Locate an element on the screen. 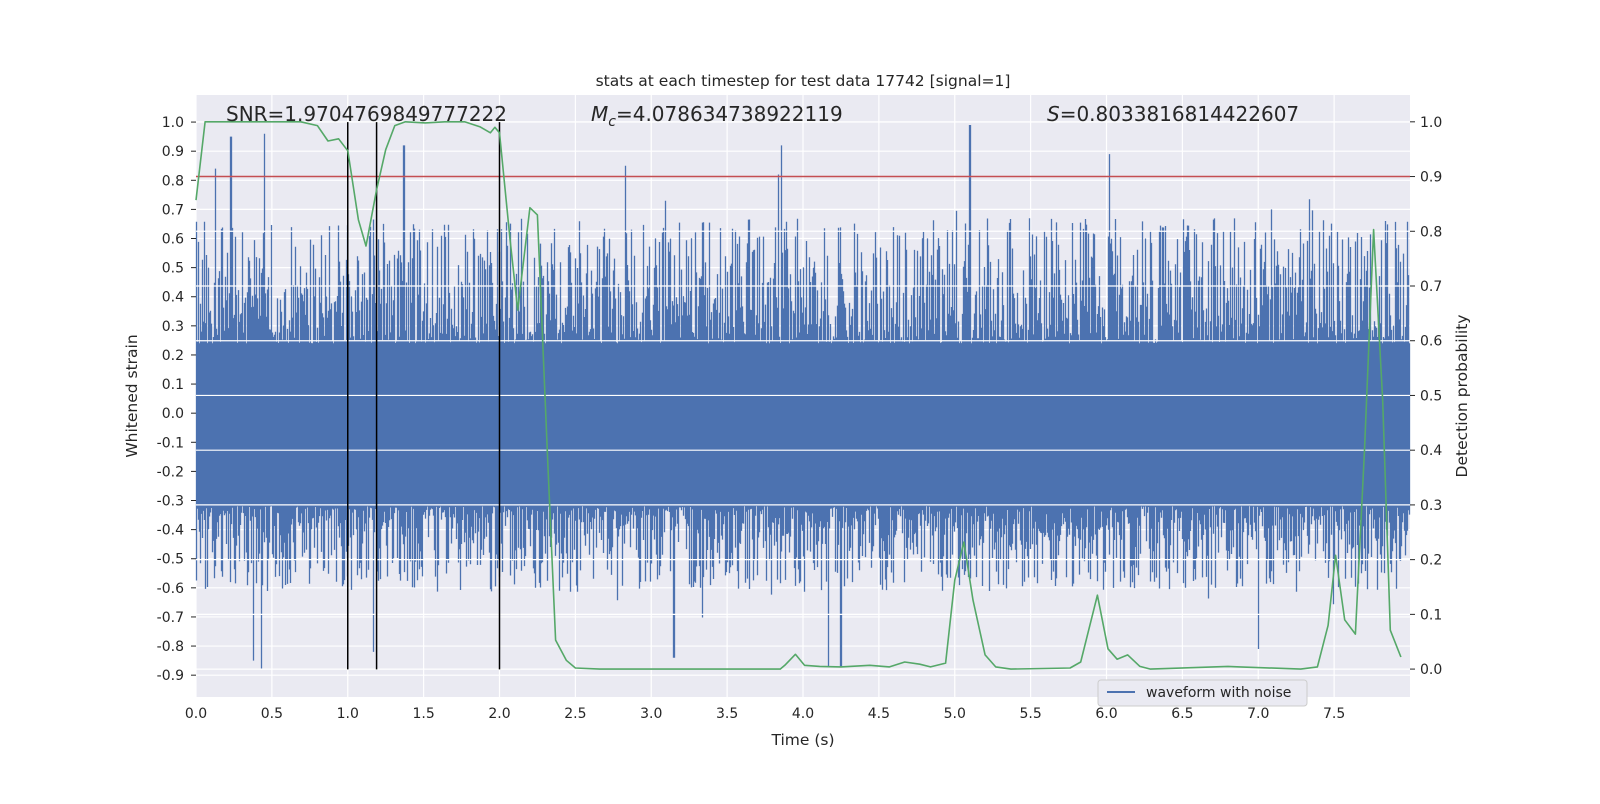 This screenshot has height=804, width=1600. y-tick-label: -0.8 is located at coordinates (170, 647).